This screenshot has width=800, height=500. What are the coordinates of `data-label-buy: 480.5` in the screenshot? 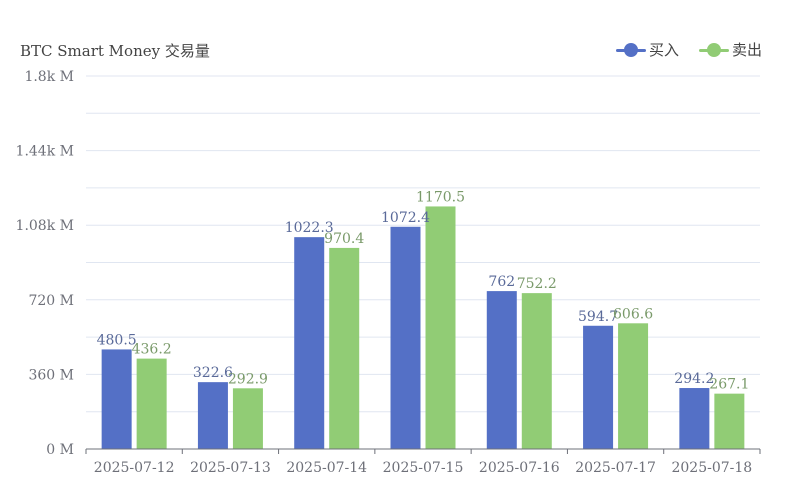 It's located at (117, 340).